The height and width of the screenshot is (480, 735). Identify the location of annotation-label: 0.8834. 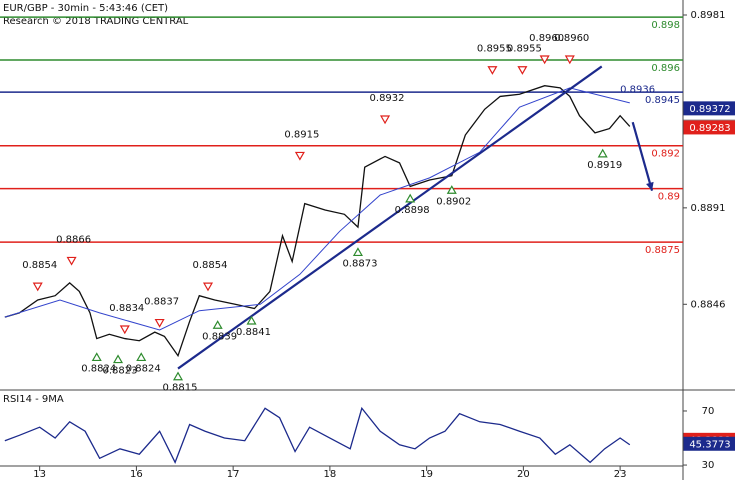
(126, 308).